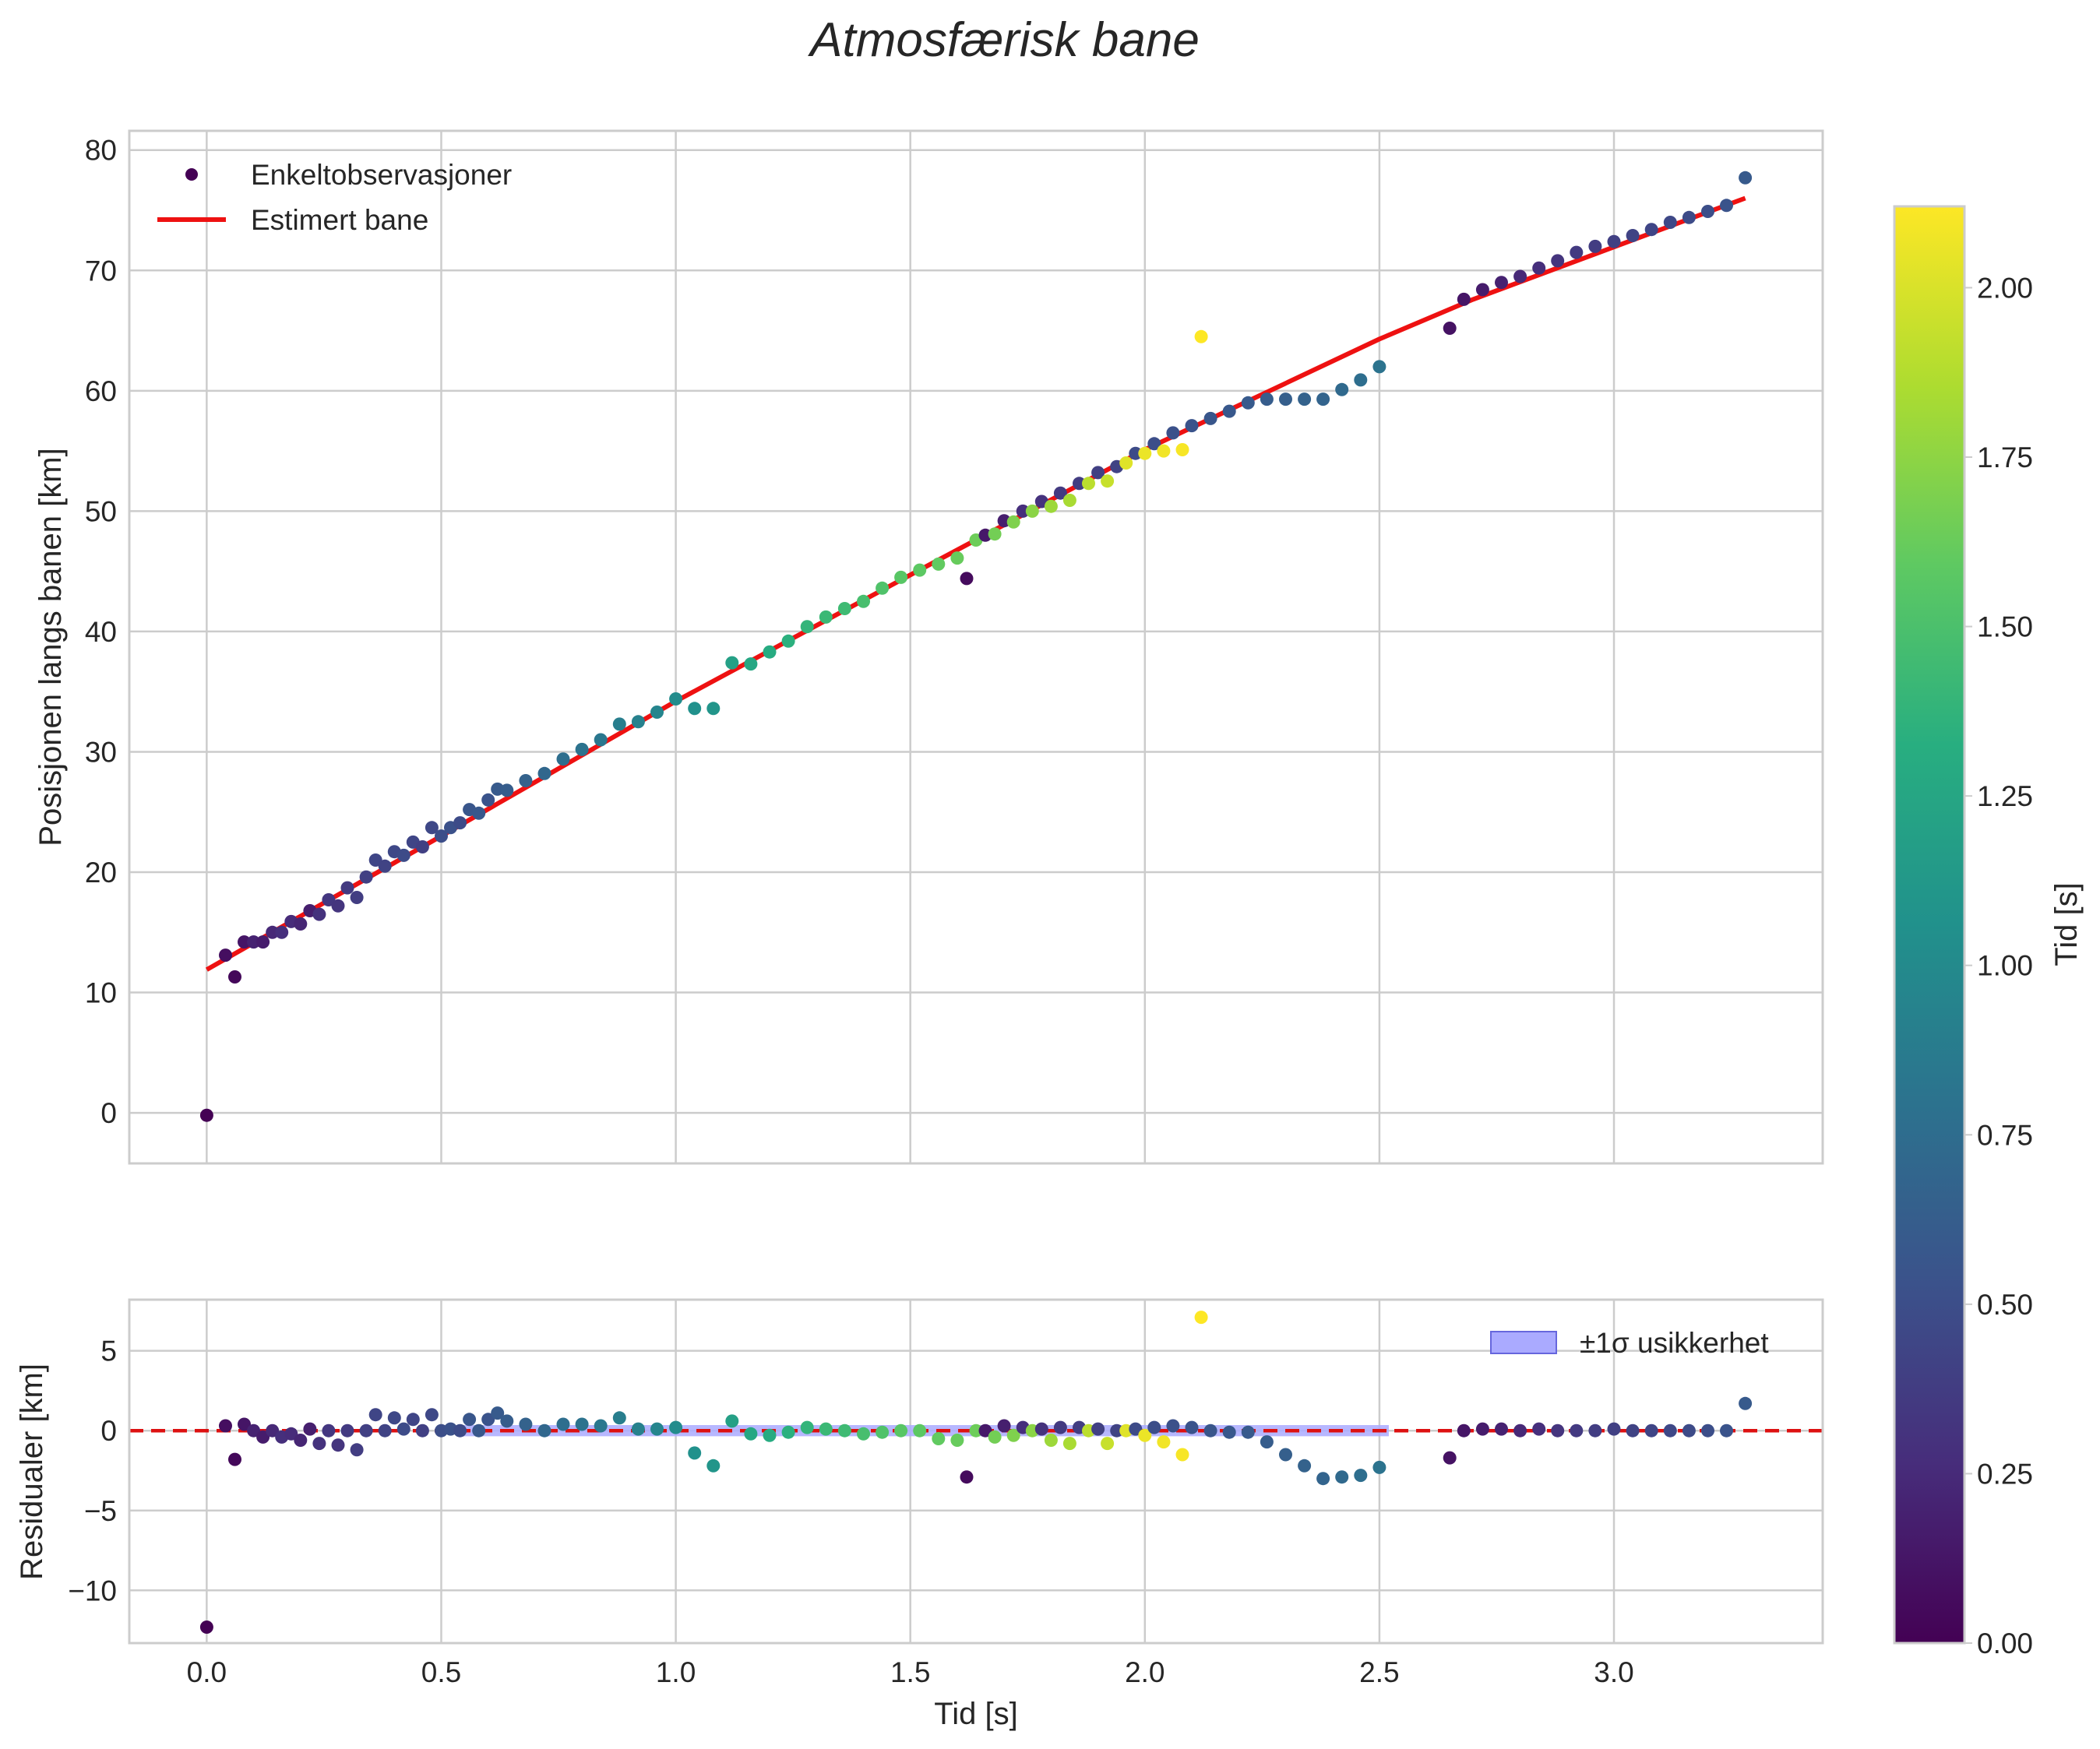  I want to click on upper-y-axis-label: Posisjonen langs banen [km], so click(50, 647).